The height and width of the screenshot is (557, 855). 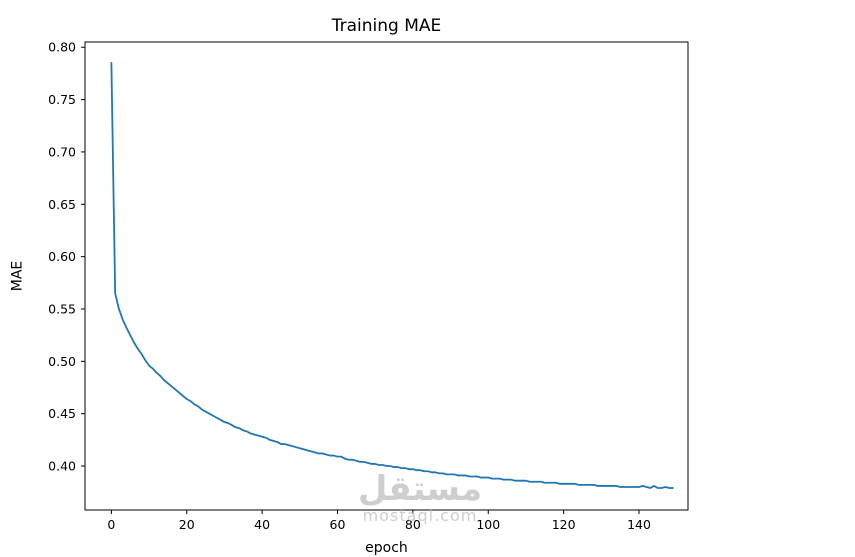 What do you see at coordinates (62, 413) in the screenshot?
I see `y-tick-label: 0.45` at bounding box center [62, 413].